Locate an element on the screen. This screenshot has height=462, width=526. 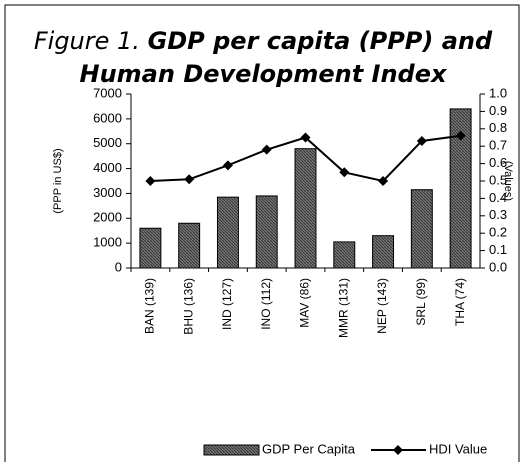
y2-axis-label: (Values) is located at coordinates (508, 181).